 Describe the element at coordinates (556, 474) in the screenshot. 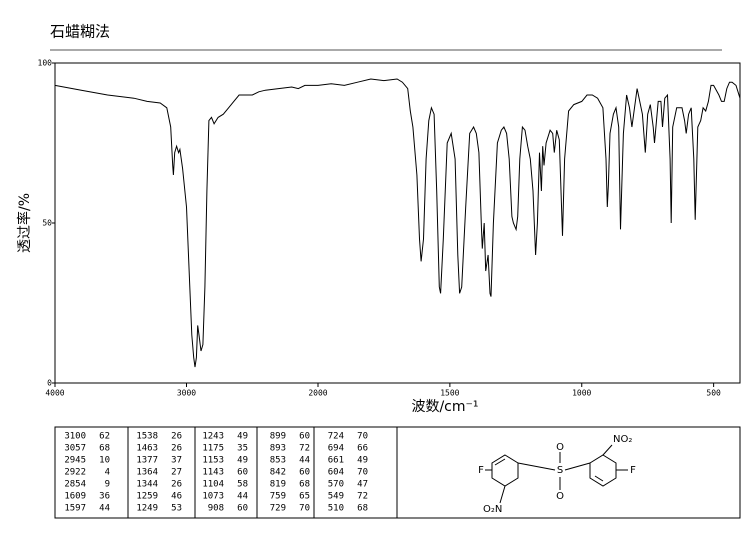

I see `structure` at that location.